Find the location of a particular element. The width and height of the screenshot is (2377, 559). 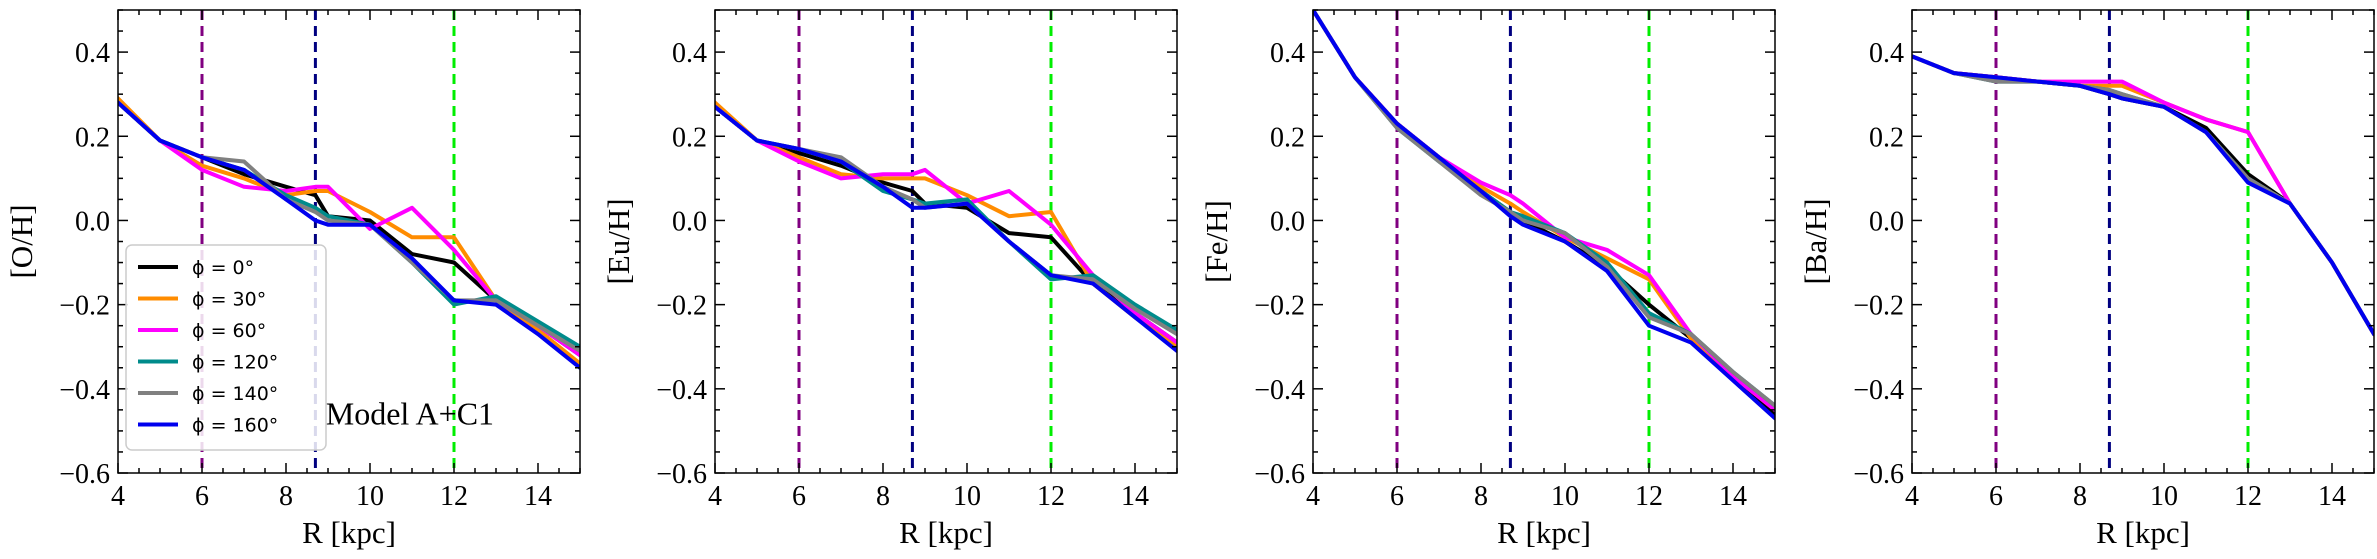

legend-label-3: ϕ = 60° is located at coordinates (229, 331).